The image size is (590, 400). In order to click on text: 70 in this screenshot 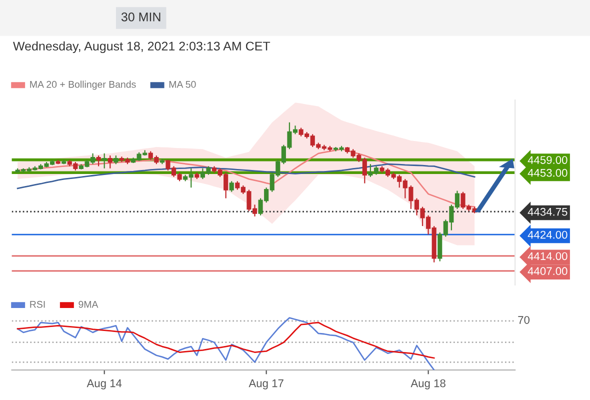, I will do `click(524, 320)`.